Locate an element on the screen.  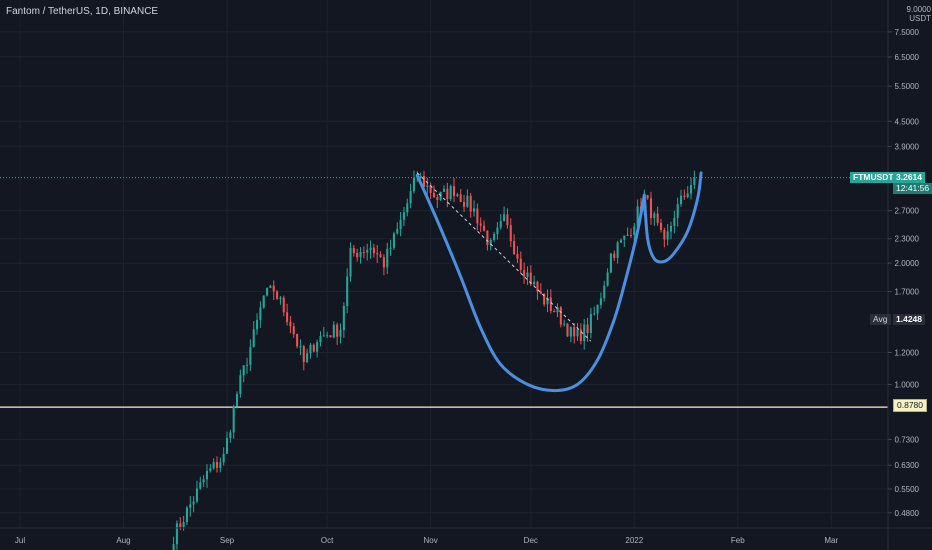
avg-label-badge: Avg is located at coordinates (880, 319).